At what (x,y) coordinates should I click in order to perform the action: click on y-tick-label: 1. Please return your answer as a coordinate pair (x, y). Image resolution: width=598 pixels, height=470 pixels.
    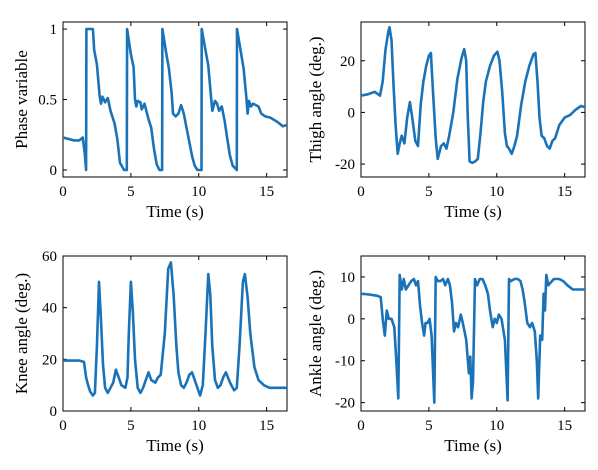
    Looking at the image, I should click on (54, 30).